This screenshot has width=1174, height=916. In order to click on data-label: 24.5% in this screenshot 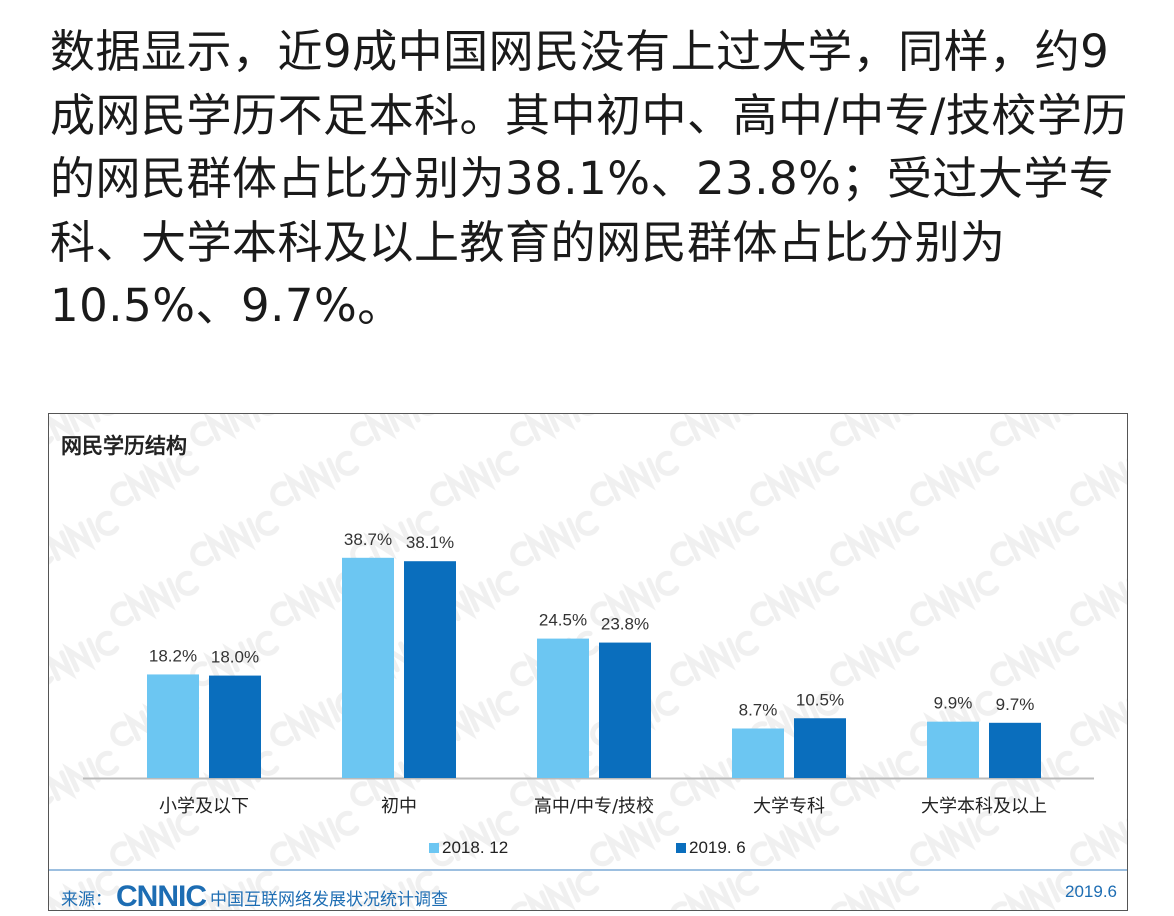, I will do `click(563, 620)`.